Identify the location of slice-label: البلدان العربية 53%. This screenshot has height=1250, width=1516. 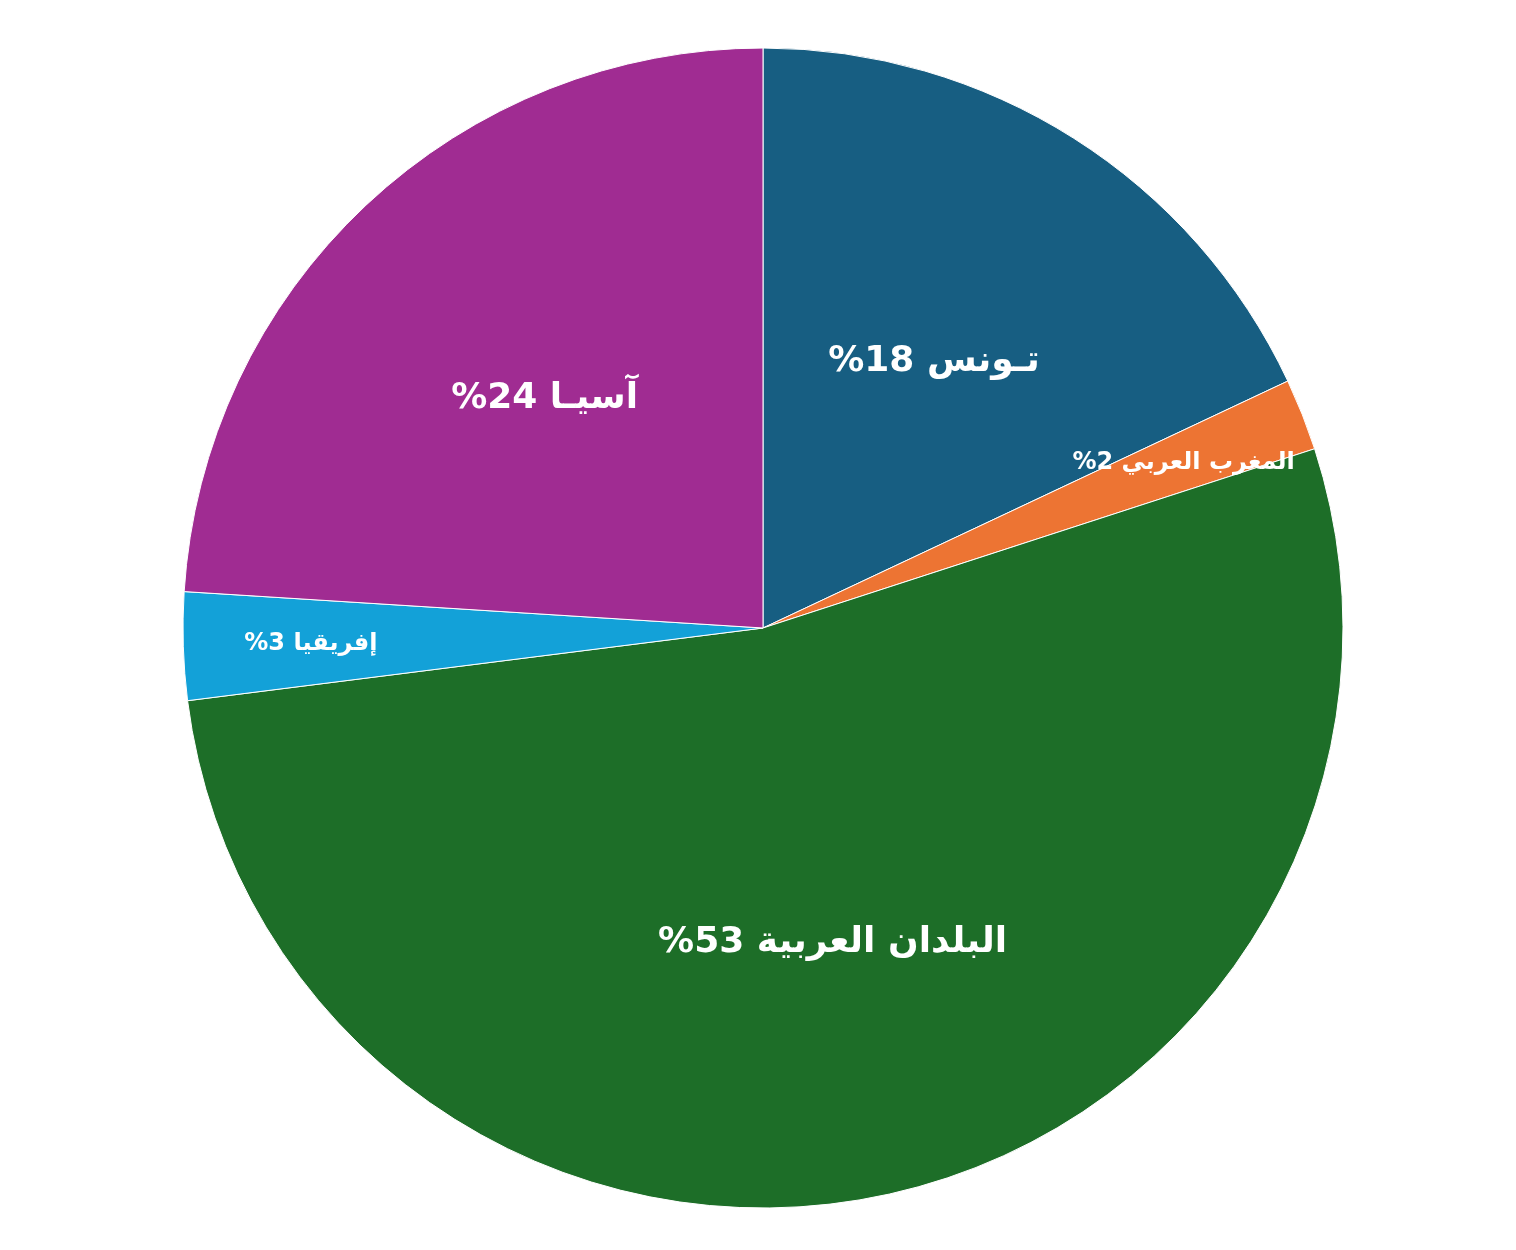
(833, 939).